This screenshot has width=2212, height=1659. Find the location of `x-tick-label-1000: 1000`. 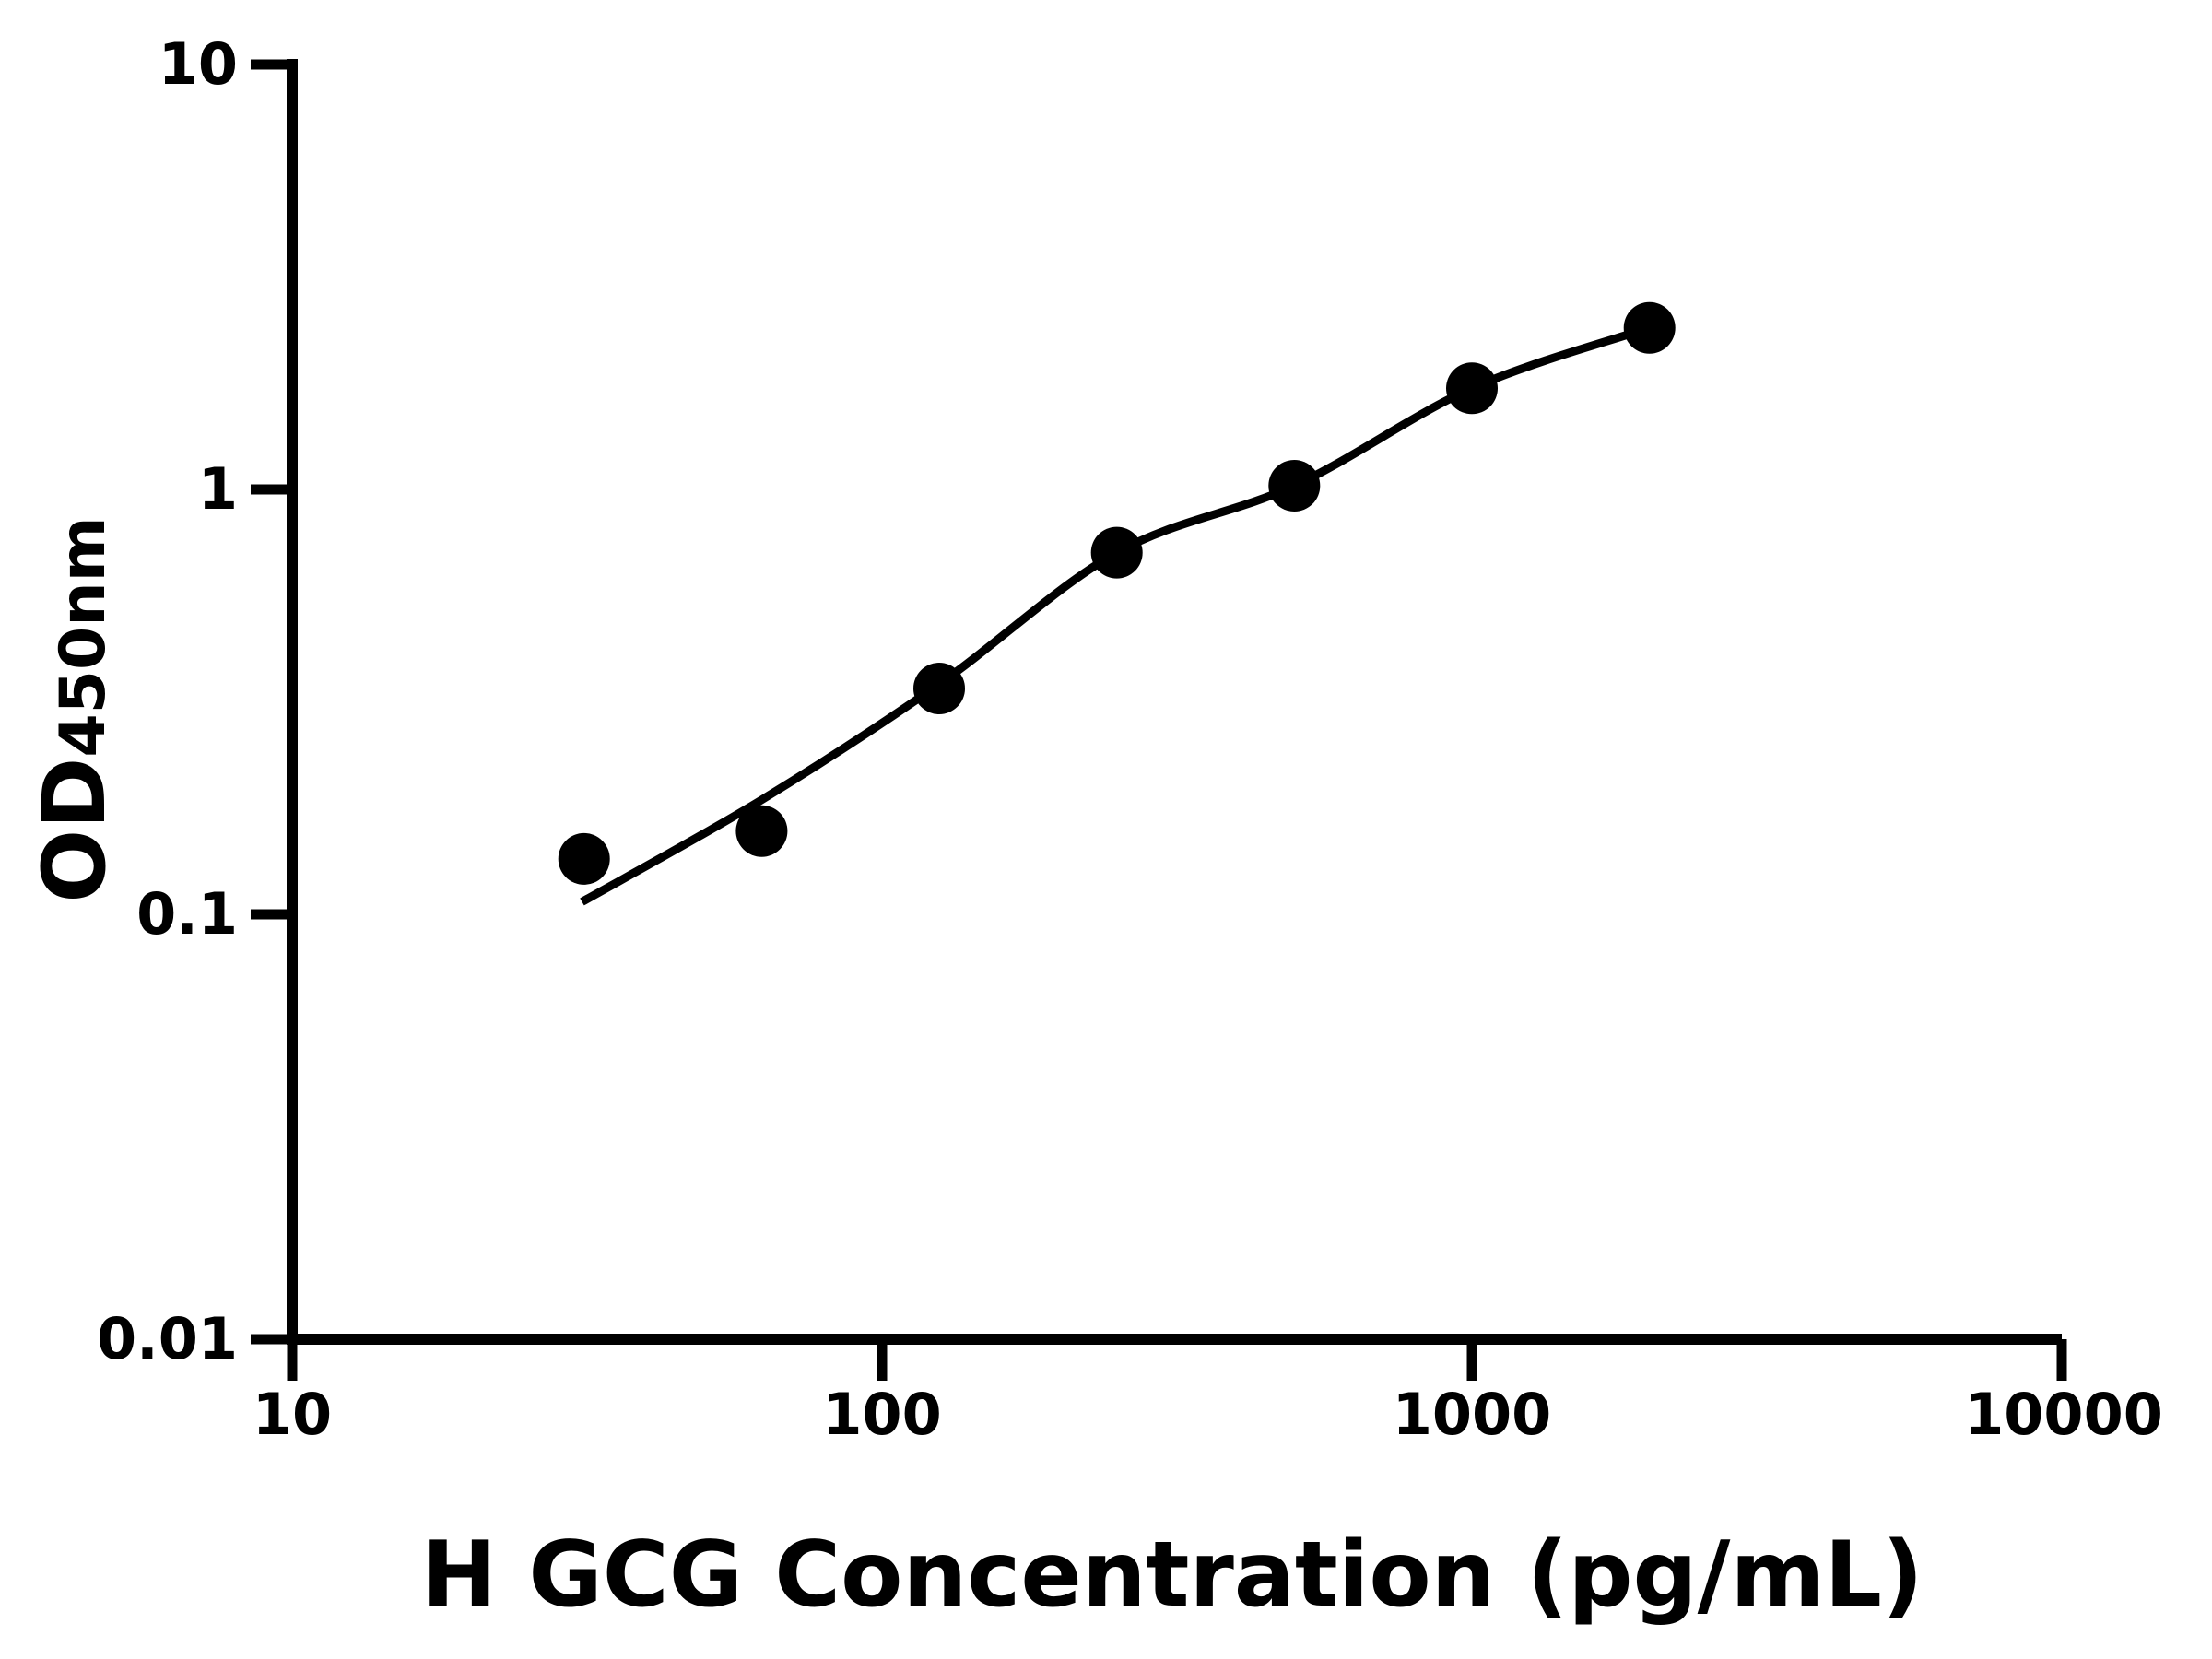

x-tick-label-1000: 1000 is located at coordinates (1472, 1414).